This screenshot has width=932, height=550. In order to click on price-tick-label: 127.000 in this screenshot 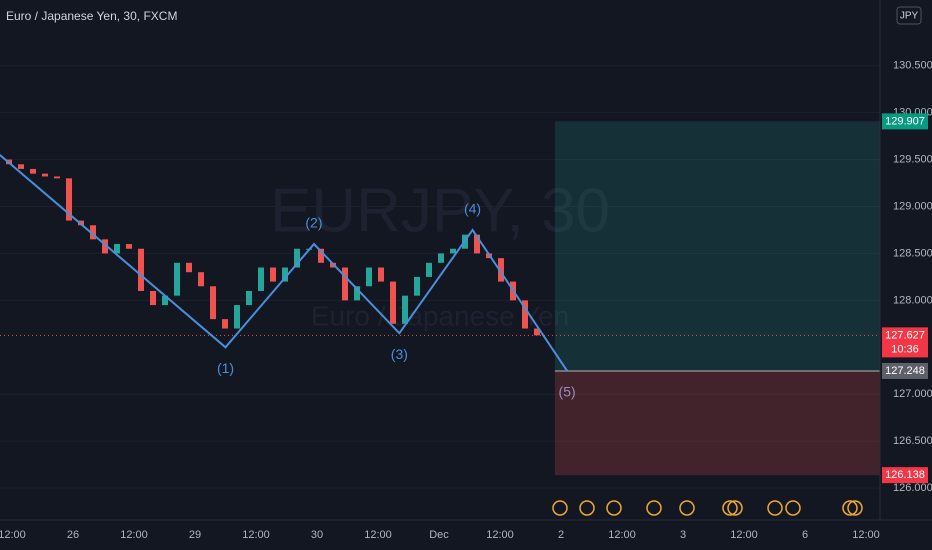, I will do `click(912, 394)`.